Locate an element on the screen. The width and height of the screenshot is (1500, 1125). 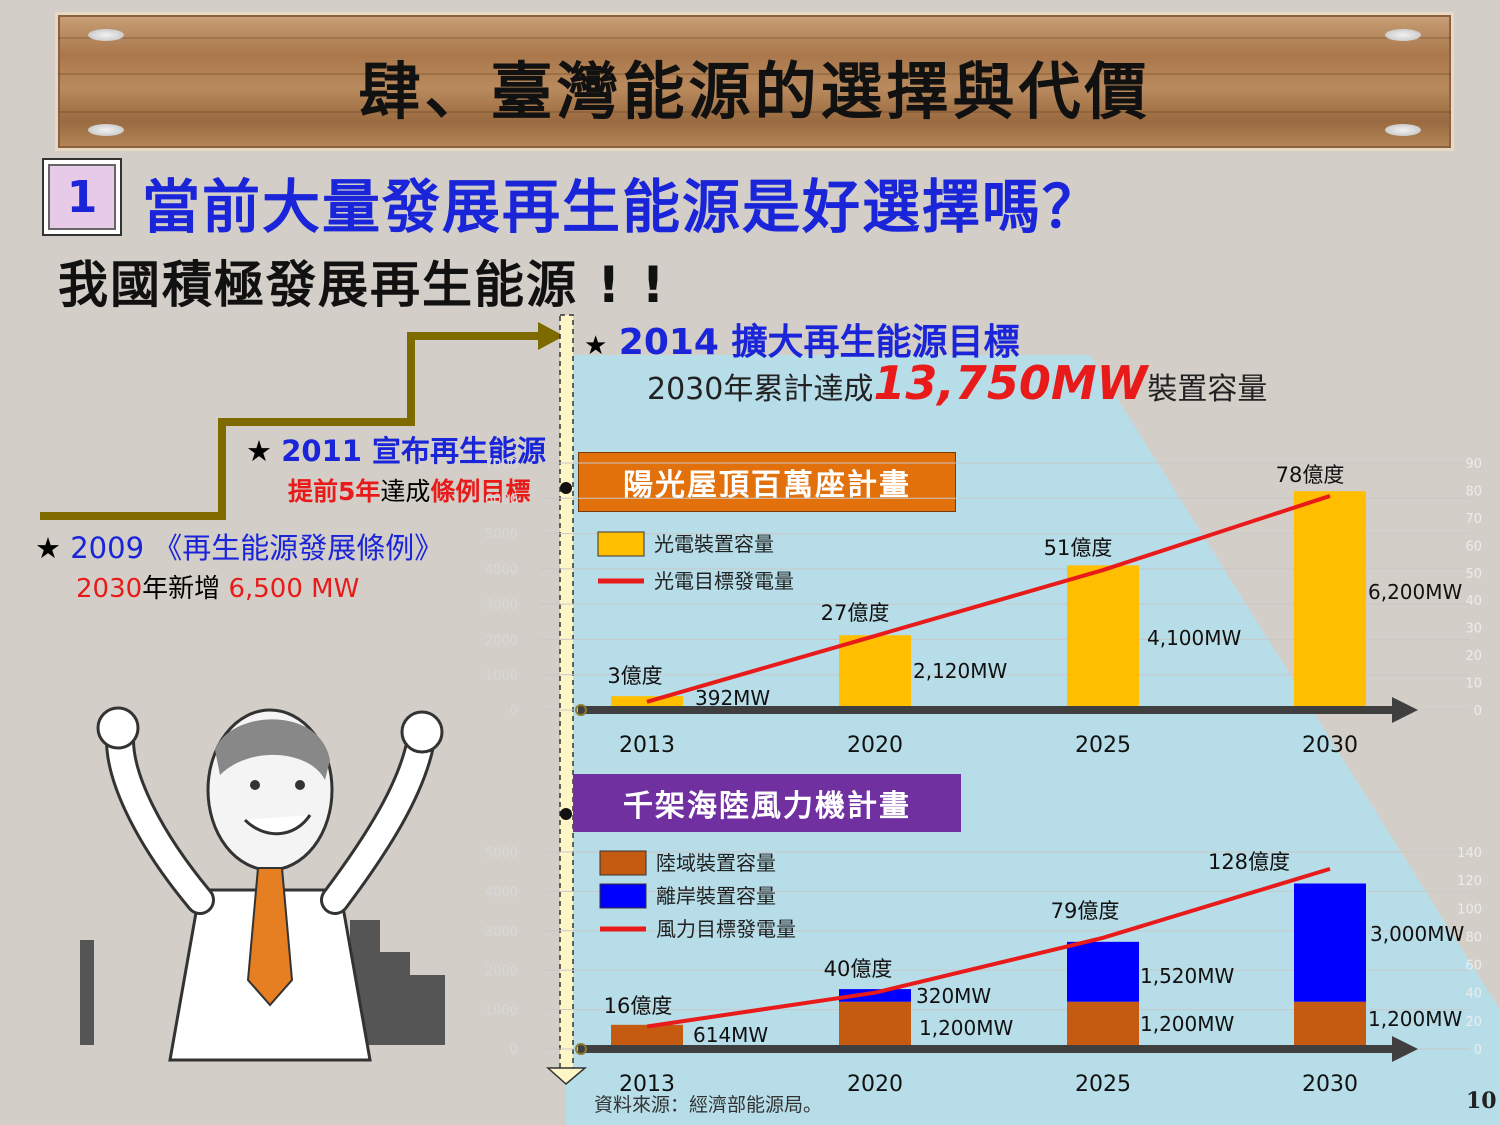
bar-value-label: 3,000MW is located at coordinates (1417, 934).